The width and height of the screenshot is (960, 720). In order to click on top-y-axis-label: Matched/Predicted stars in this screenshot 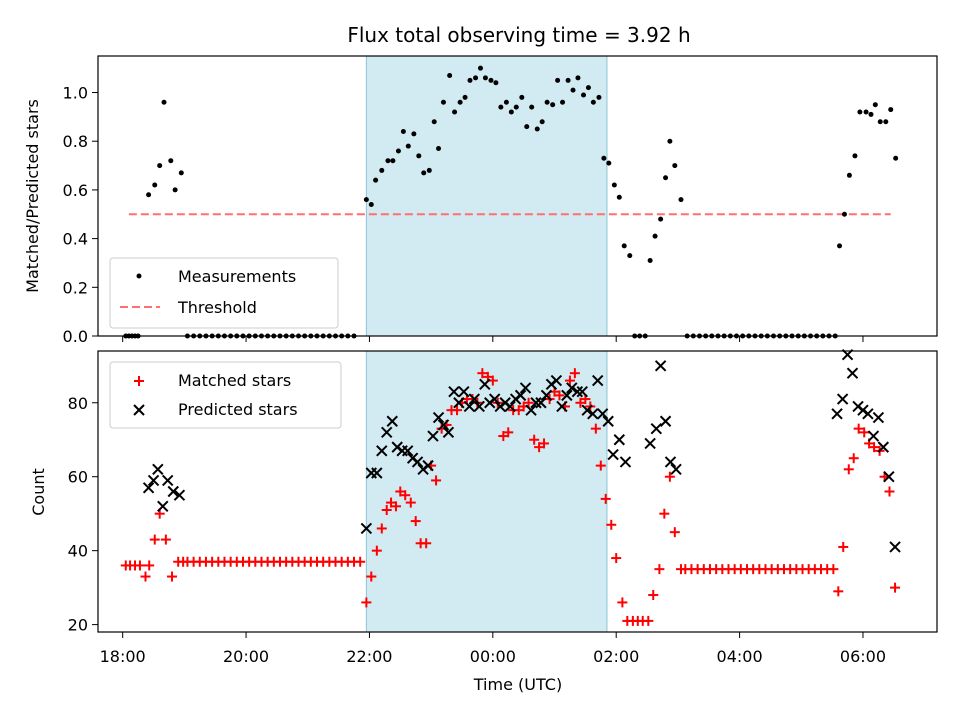, I will do `click(32, 196)`.